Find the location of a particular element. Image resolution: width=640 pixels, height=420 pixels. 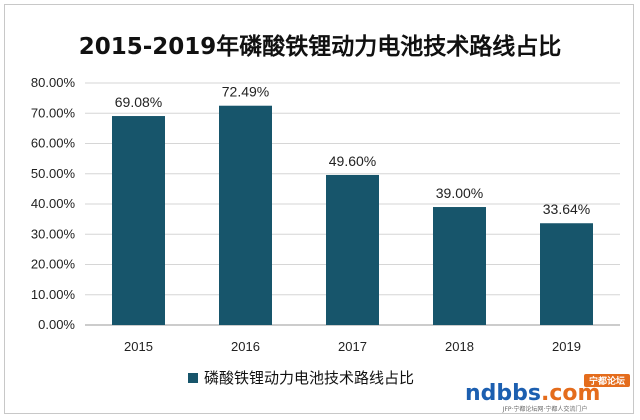

bar-2015 is located at coordinates (138, 221).